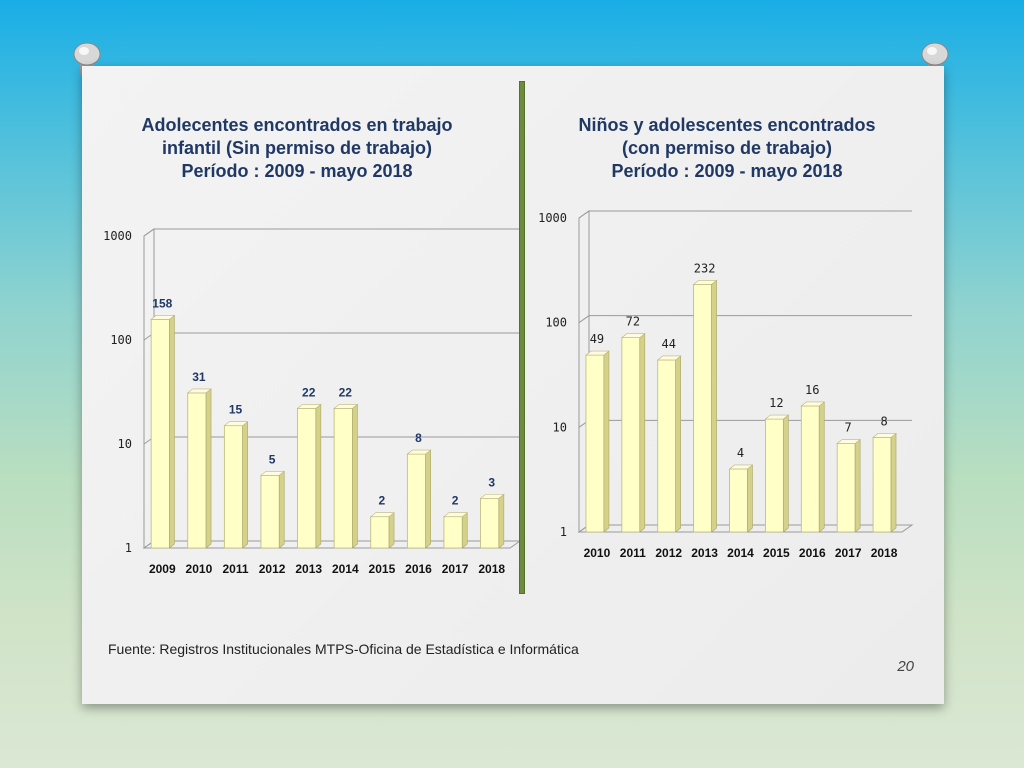  I want to click on right-xtick-label: 2012, so click(668, 553).